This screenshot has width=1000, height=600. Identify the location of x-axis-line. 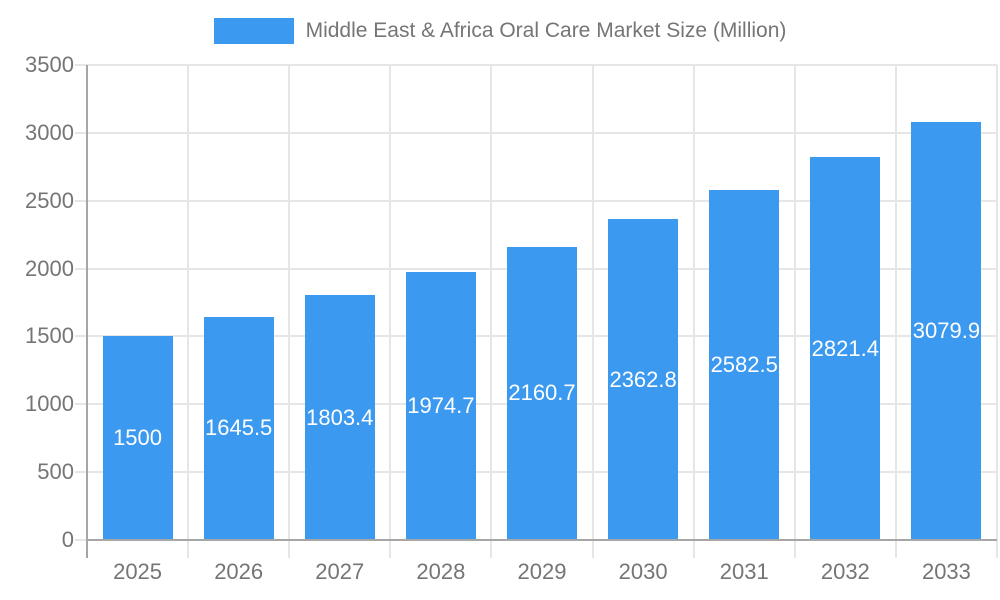
(542, 540).